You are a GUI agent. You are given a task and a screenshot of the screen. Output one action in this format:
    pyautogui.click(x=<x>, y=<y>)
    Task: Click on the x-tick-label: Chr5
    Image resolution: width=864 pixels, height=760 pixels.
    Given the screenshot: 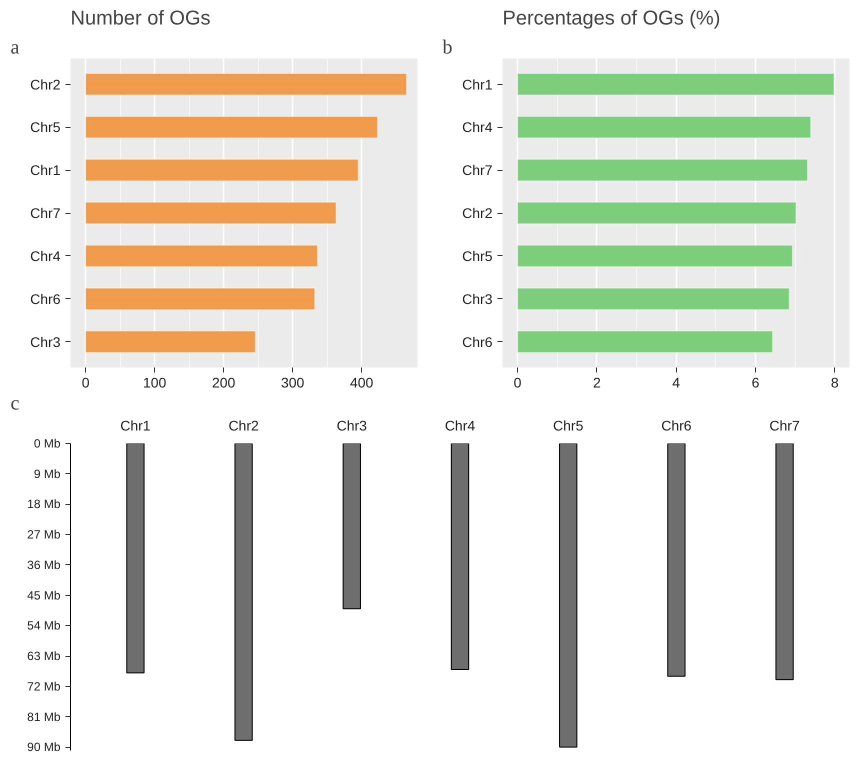 What is the action you would take?
    pyautogui.click(x=568, y=426)
    